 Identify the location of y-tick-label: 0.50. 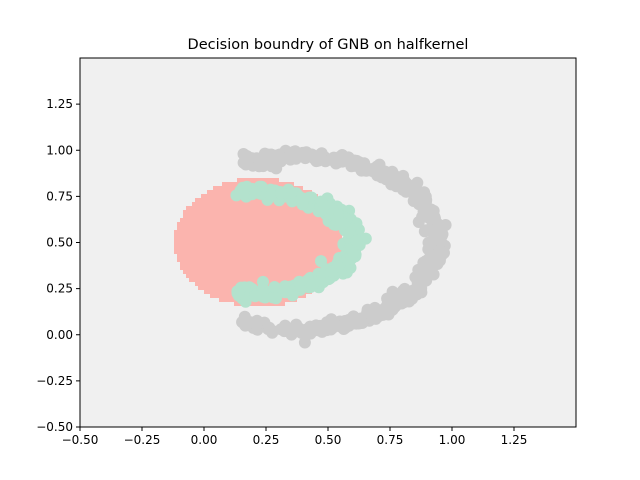
(59, 243).